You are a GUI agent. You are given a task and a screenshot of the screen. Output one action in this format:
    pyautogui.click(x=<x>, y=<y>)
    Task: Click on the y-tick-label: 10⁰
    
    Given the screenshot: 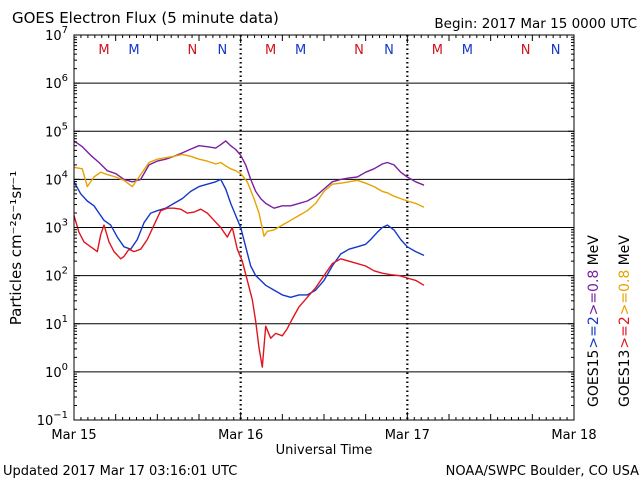 What is the action you would take?
    pyautogui.click(x=56, y=371)
    